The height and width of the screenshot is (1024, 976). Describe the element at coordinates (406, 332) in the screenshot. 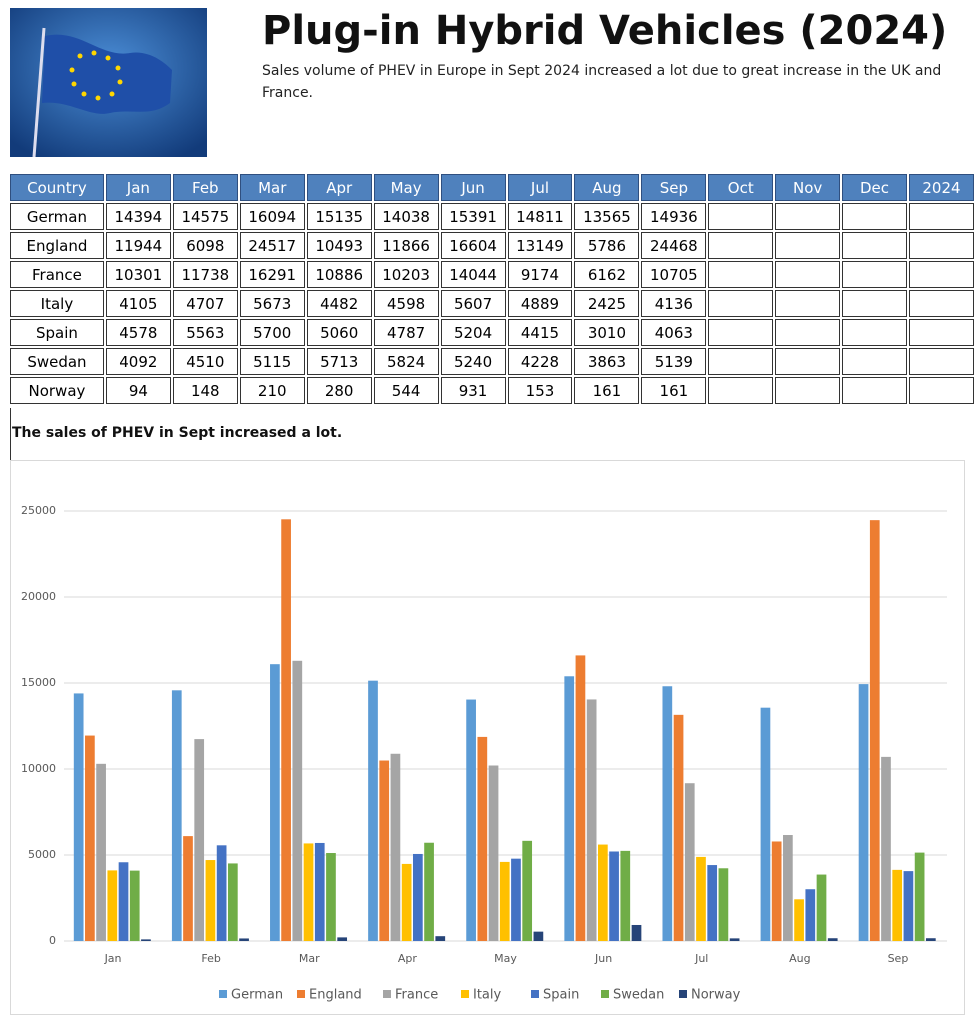

I see `value-cell: 4787` at that location.